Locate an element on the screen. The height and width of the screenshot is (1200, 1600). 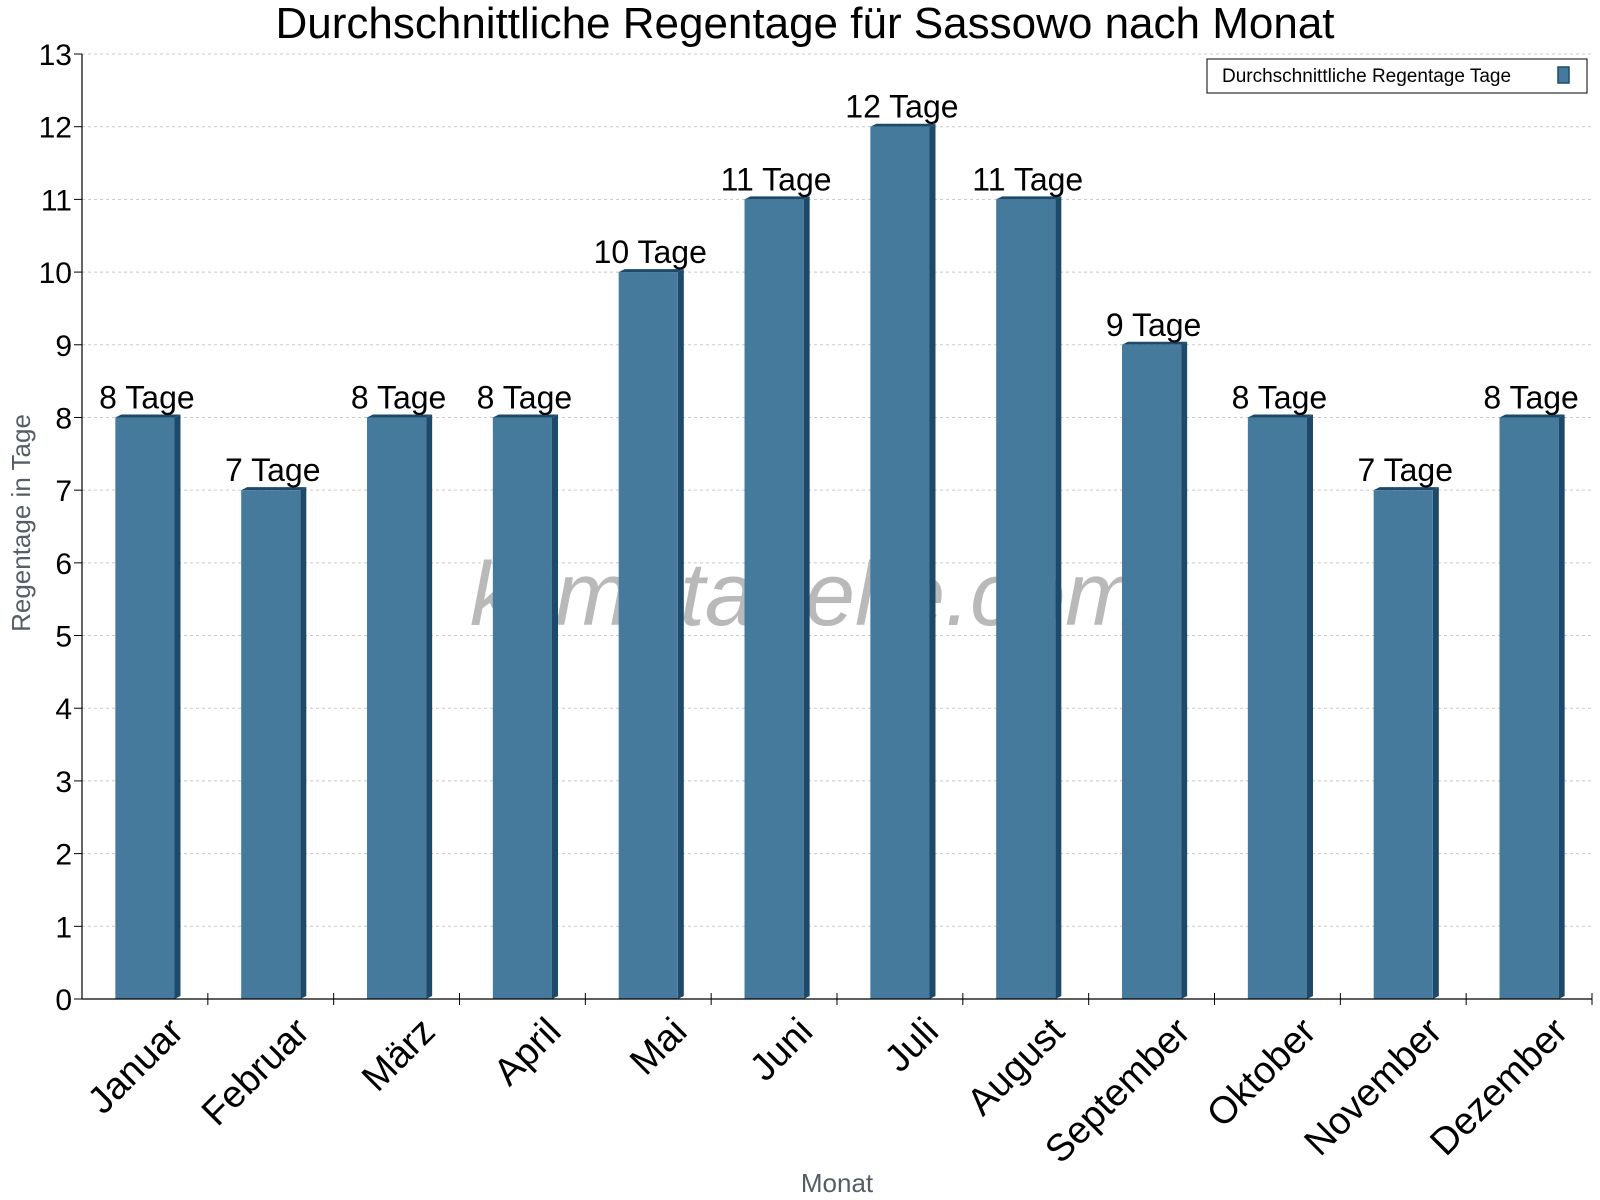
legend-swatch is located at coordinates (1563, 75).